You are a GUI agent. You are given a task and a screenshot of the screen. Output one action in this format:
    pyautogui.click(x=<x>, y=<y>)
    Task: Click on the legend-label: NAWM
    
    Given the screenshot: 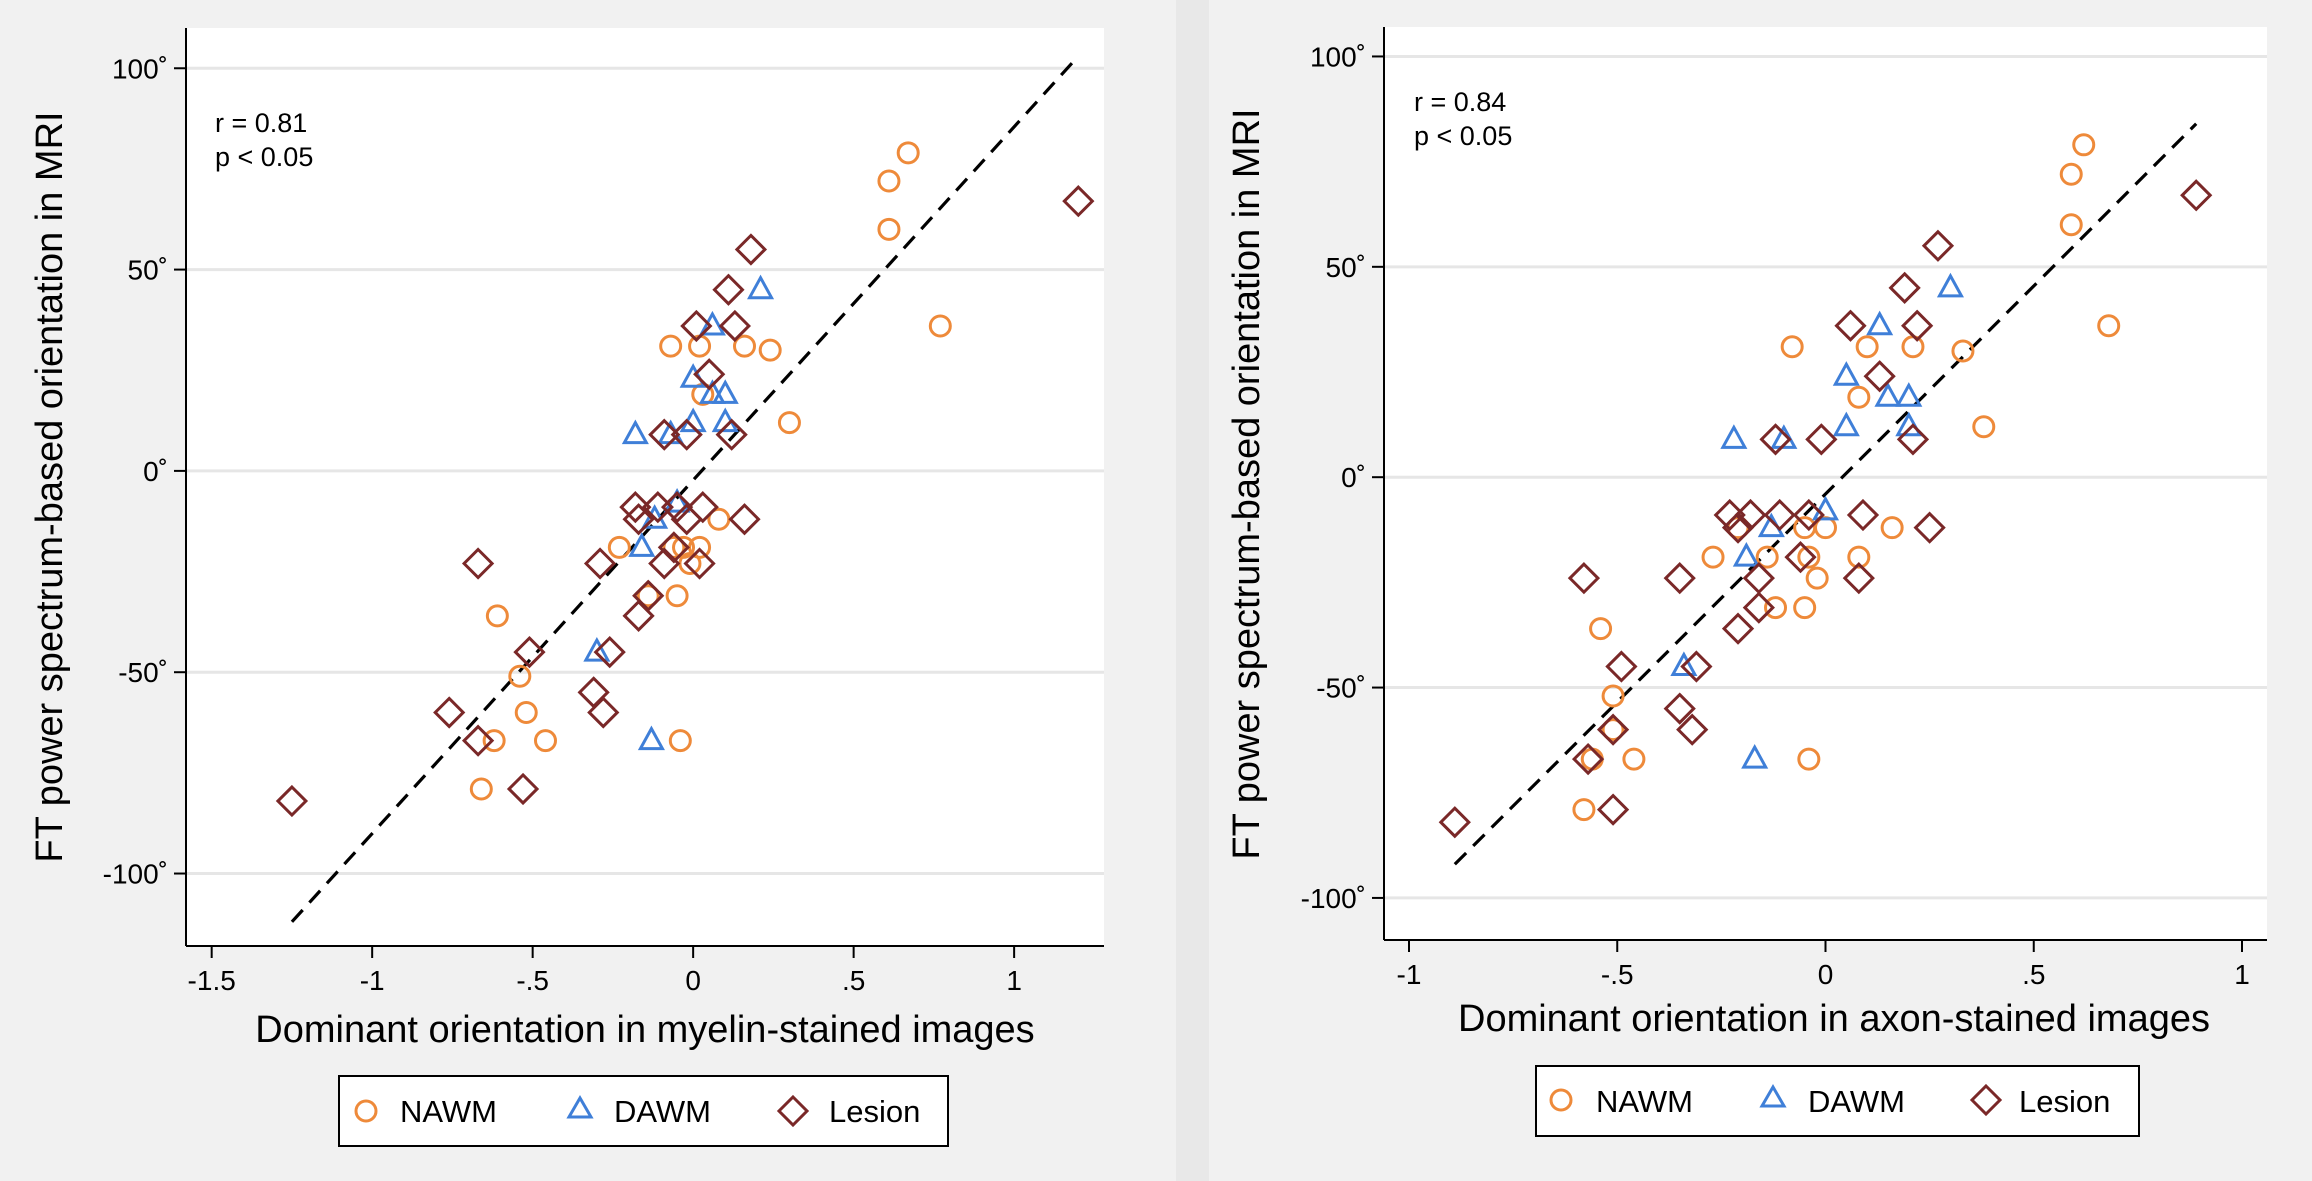 What is the action you would take?
    pyautogui.click(x=1644, y=1101)
    